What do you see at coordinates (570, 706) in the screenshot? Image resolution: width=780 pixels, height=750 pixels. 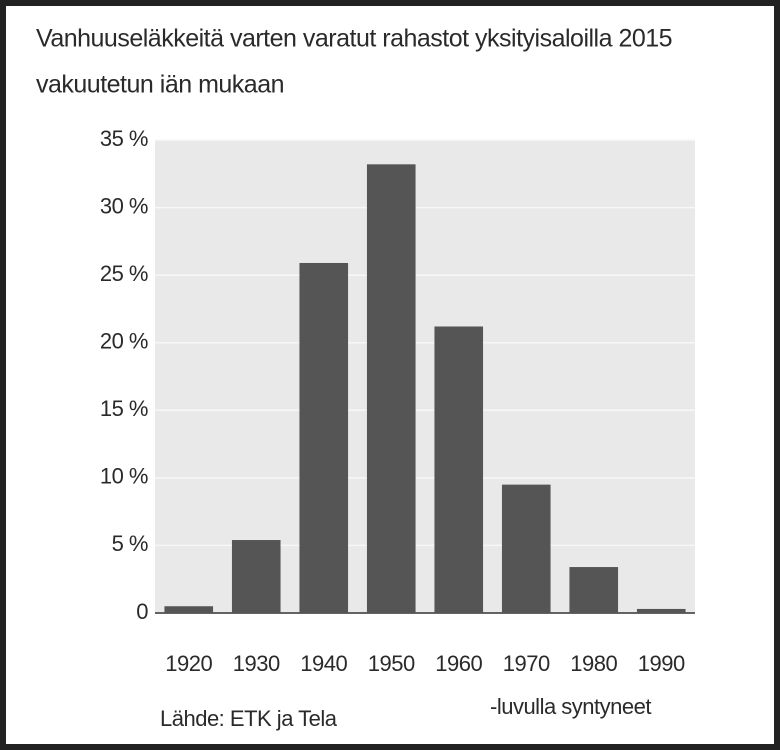 I see `x-axis-label: -luvulla syntyneet` at bounding box center [570, 706].